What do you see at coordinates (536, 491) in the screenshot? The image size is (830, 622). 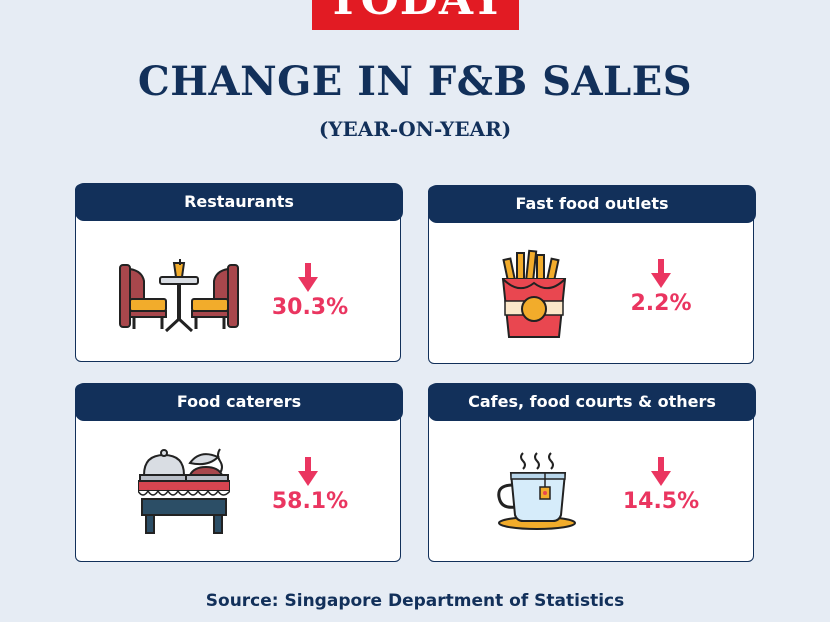 I see `coffee-cup-icon` at bounding box center [536, 491].